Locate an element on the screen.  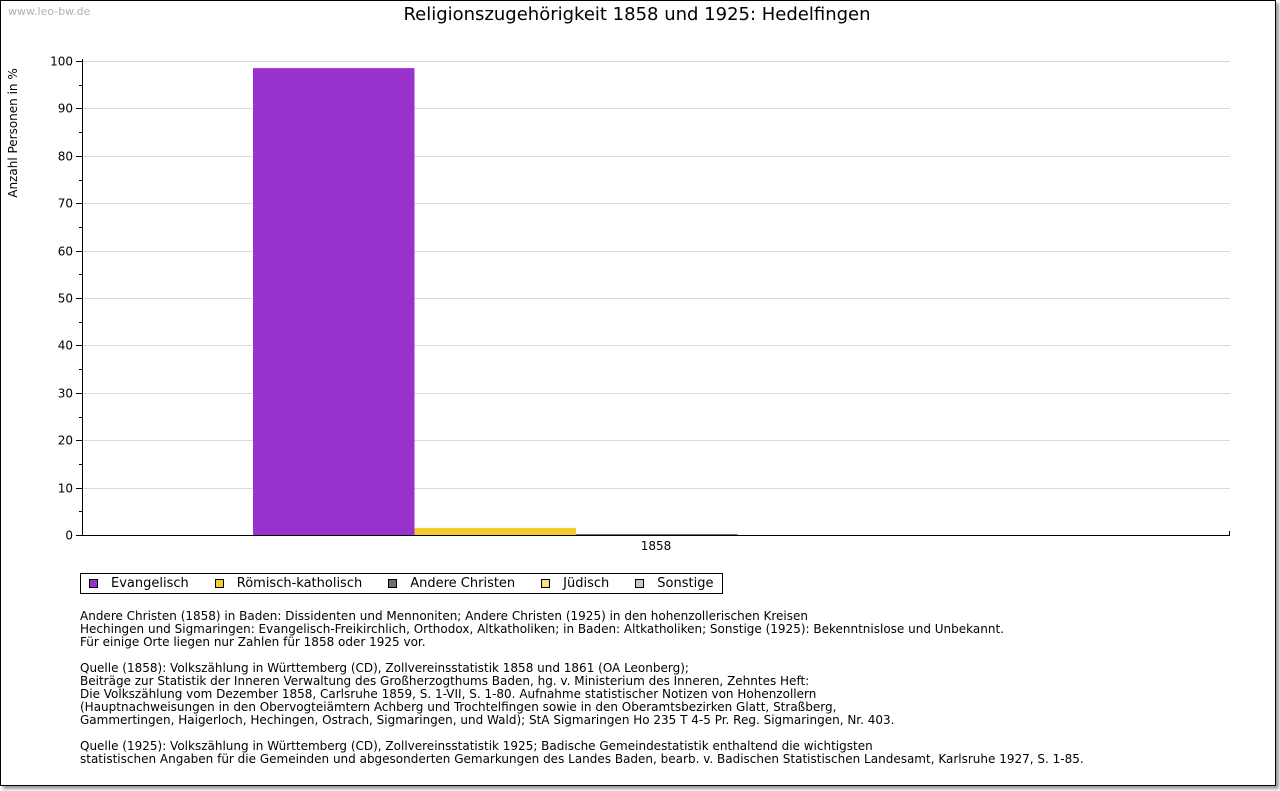
y-tick-label: 60 is located at coordinates (65, 252).